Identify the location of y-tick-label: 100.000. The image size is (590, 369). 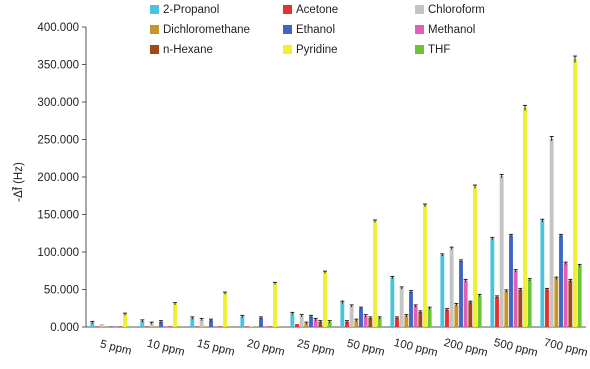
(58, 253).